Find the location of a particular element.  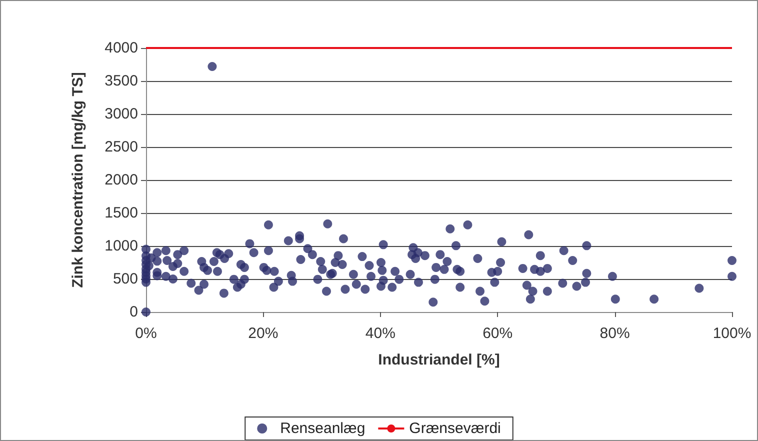

x-tick-label: 80% is located at coordinates (615, 333).